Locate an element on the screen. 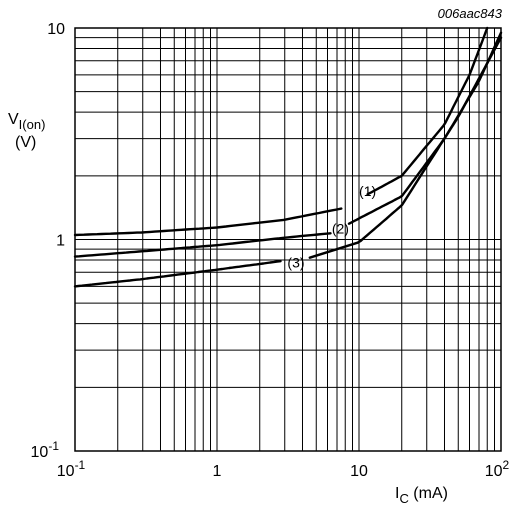  y-tick-label: 1 is located at coordinates (60, 241).